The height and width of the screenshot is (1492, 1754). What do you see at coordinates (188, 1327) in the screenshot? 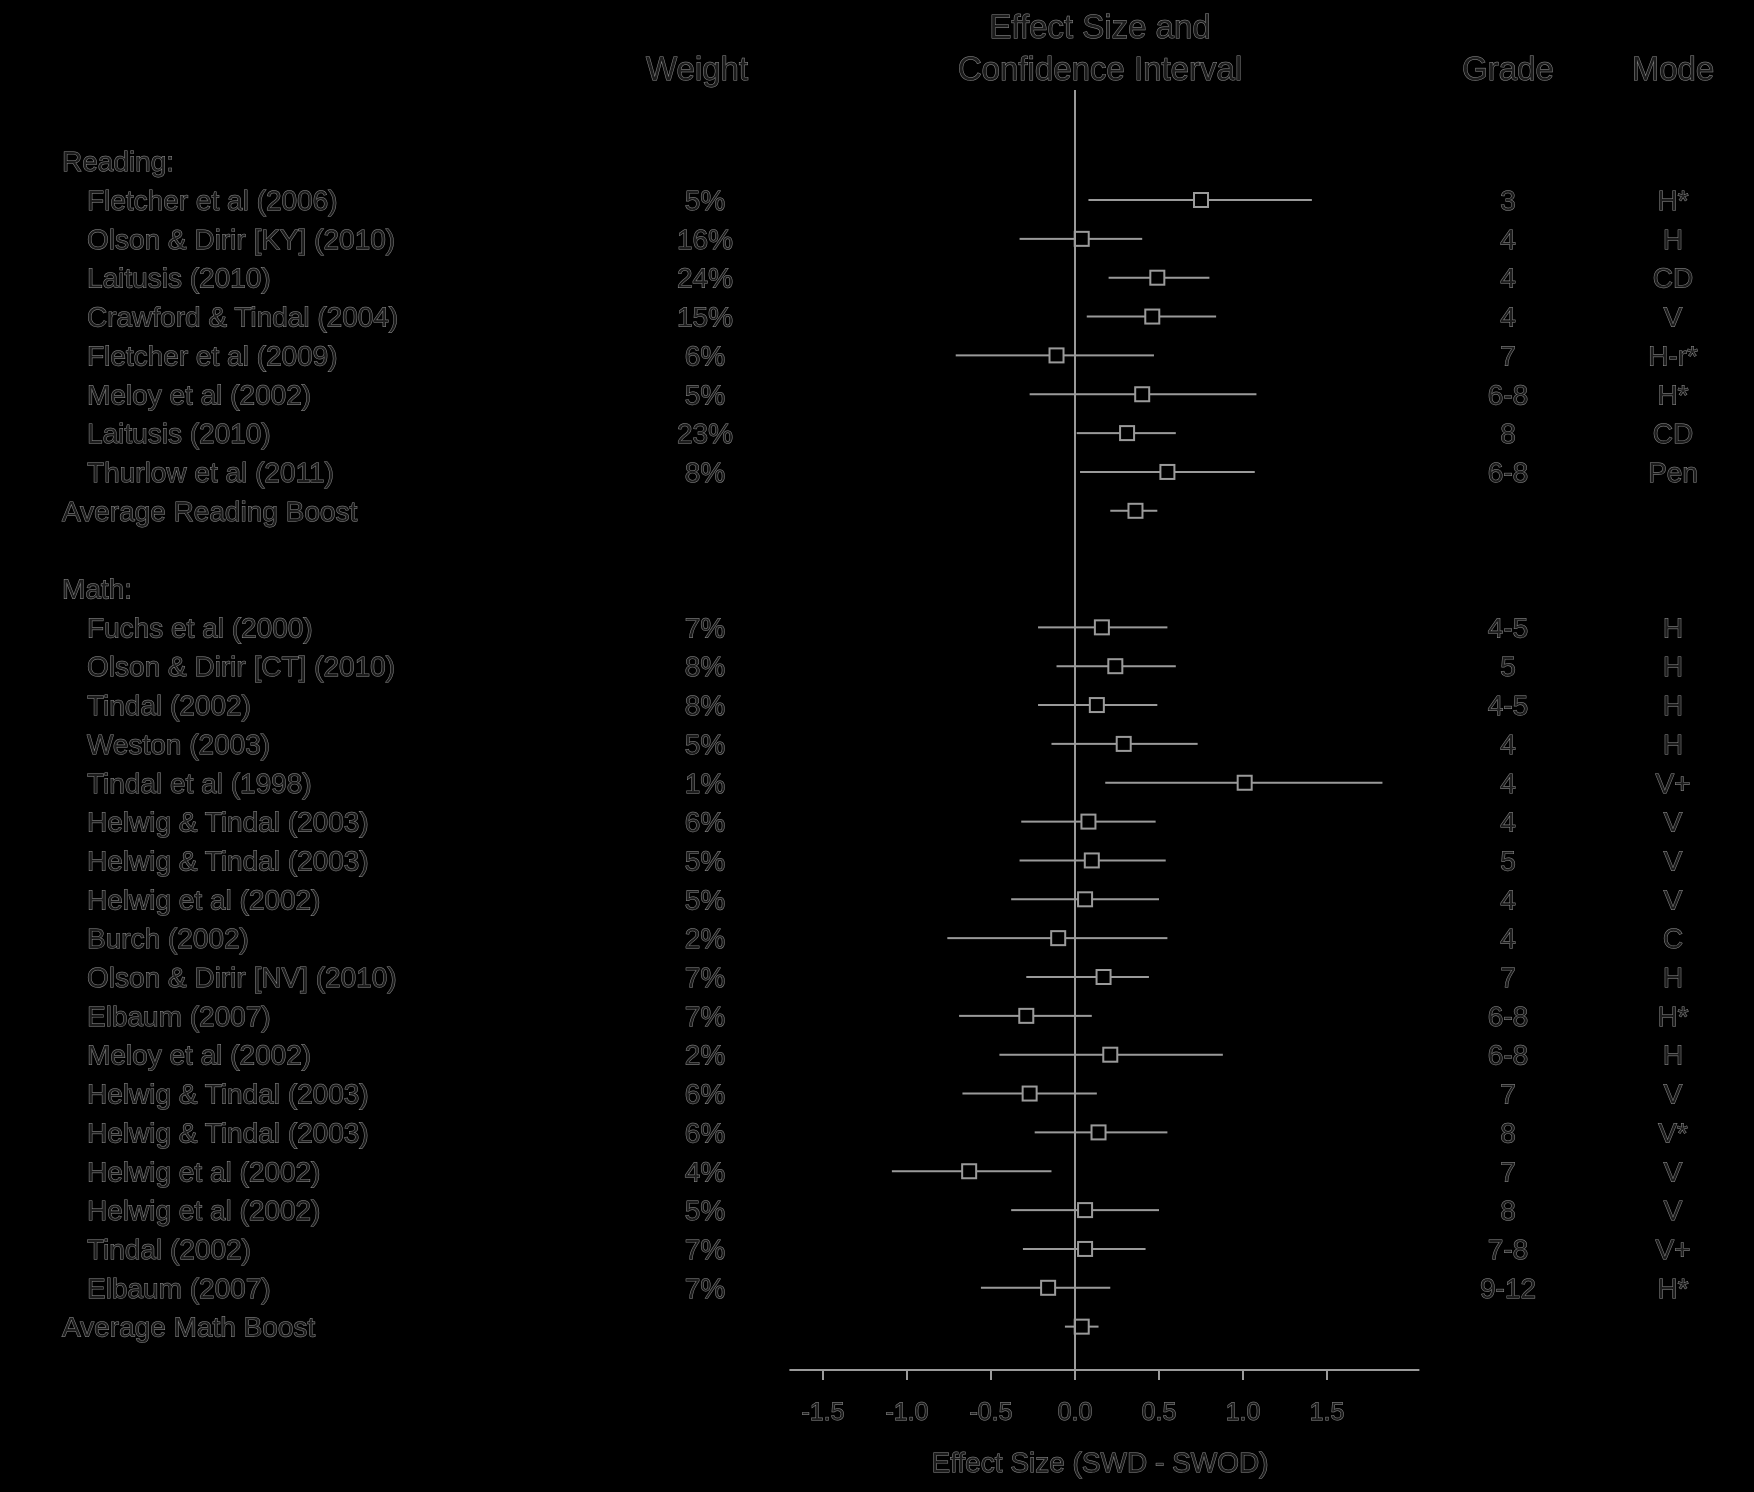
I see `average-label: Average Math Boost` at bounding box center [188, 1327].